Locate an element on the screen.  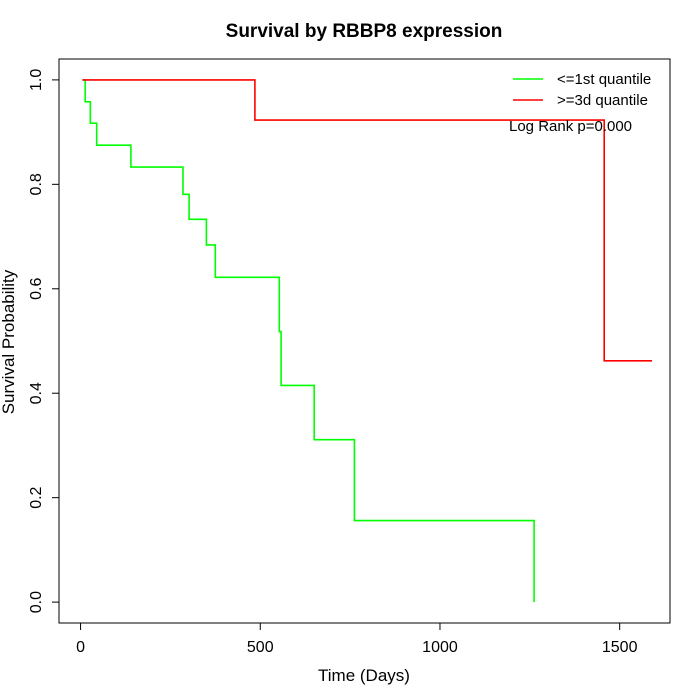
chart-title: Survival by RBBP8 expression is located at coordinates (364, 31).